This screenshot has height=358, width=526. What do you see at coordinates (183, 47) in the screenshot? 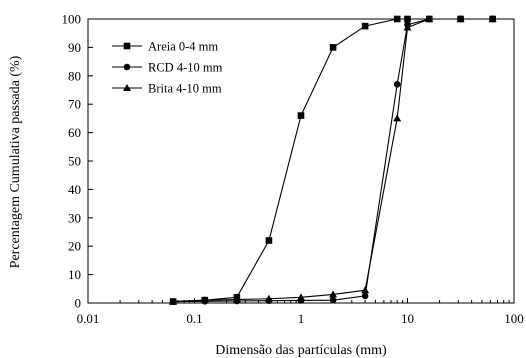
I see `legend-label: Areia 0-4 mm` at bounding box center [183, 47].